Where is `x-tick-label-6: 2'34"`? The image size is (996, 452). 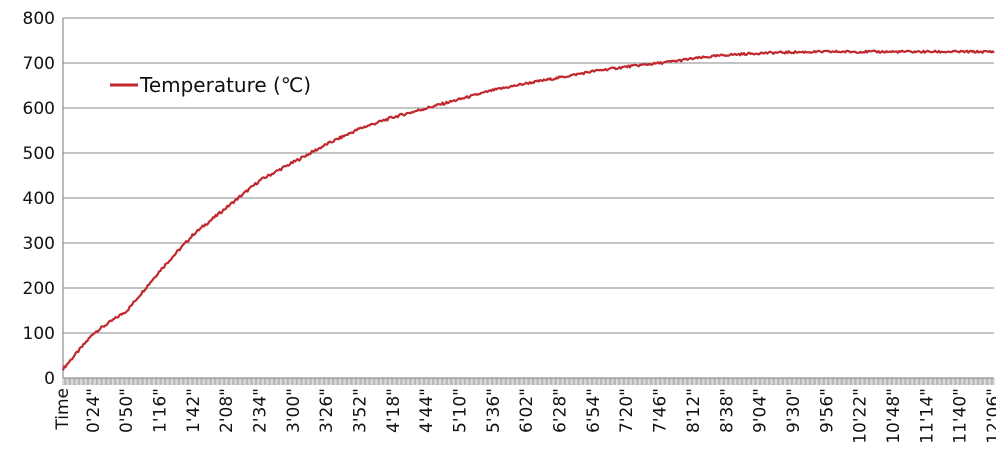
x-tick-label-6: 2'34" is located at coordinates (260, 410).